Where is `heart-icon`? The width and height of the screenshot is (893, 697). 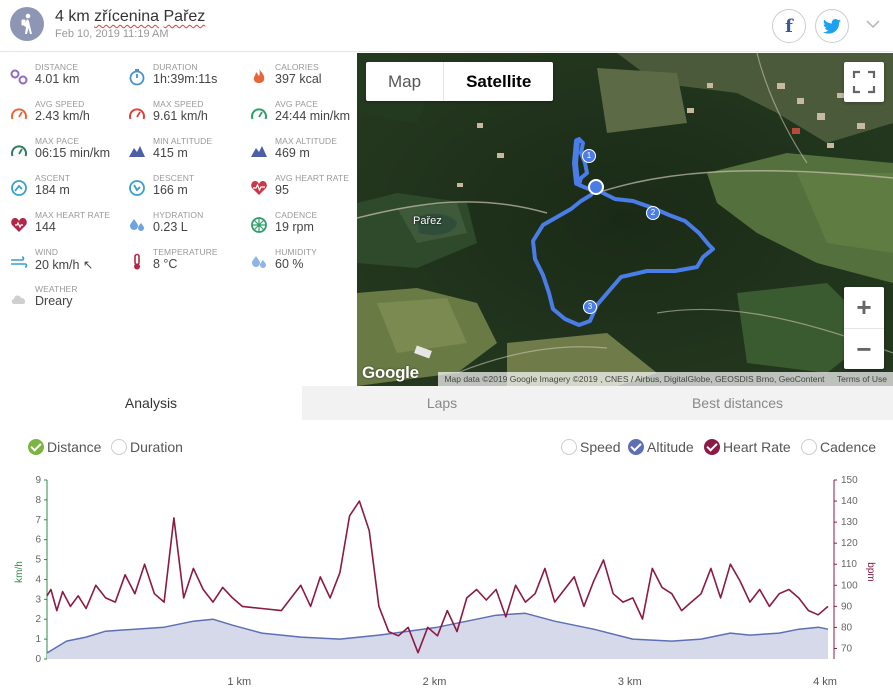 heart-icon is located at coordinates (19, 225).